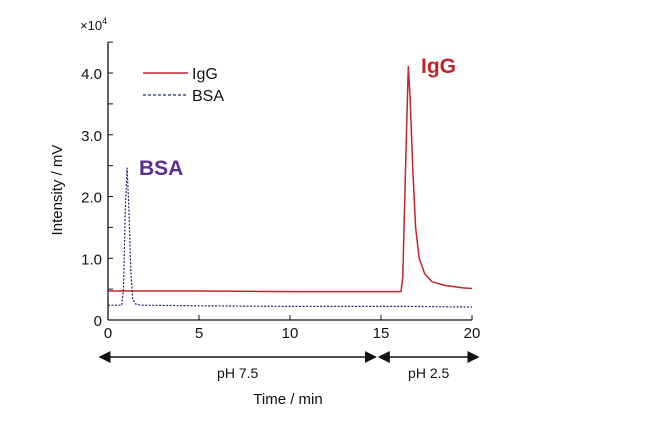 The height and width of the screenshot is (431, 670). What do you see at coordinates (161, 168) in the screenshot?
I see `annotation-bsa: BSA` at bounding box center [161, 168].